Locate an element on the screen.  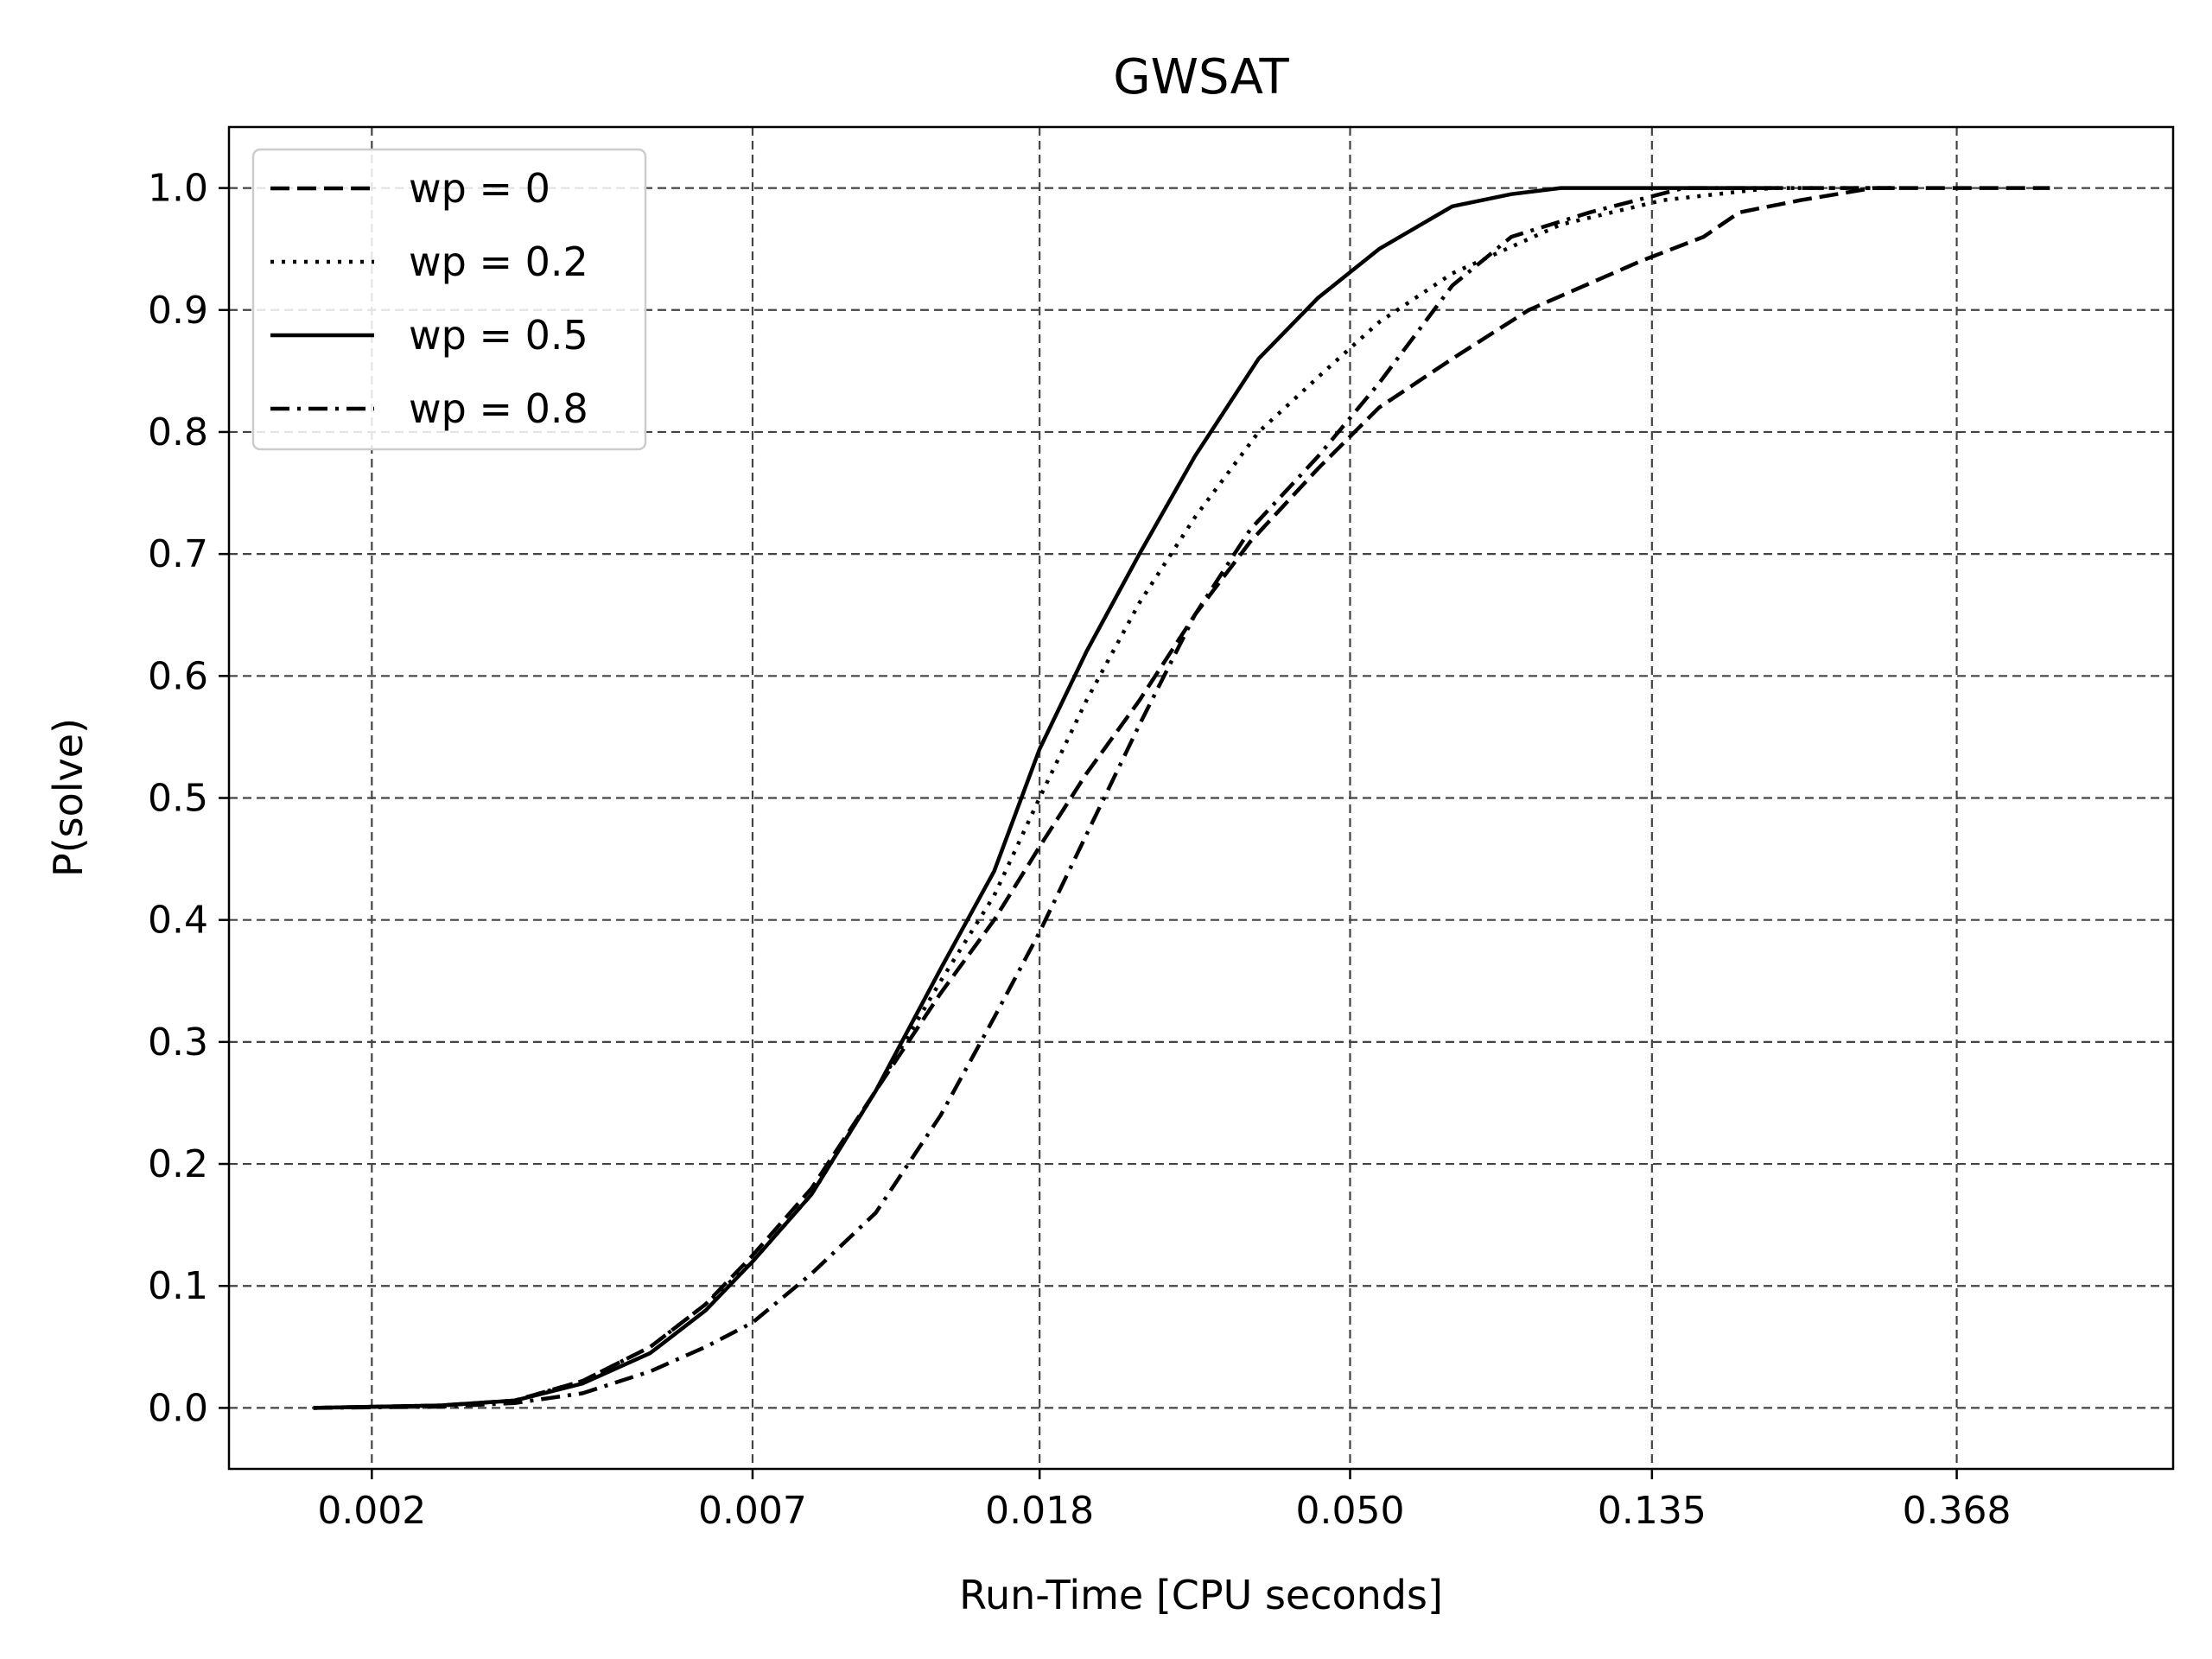
y-tick-label: 0.0 is located at coordinates (178, 1408).